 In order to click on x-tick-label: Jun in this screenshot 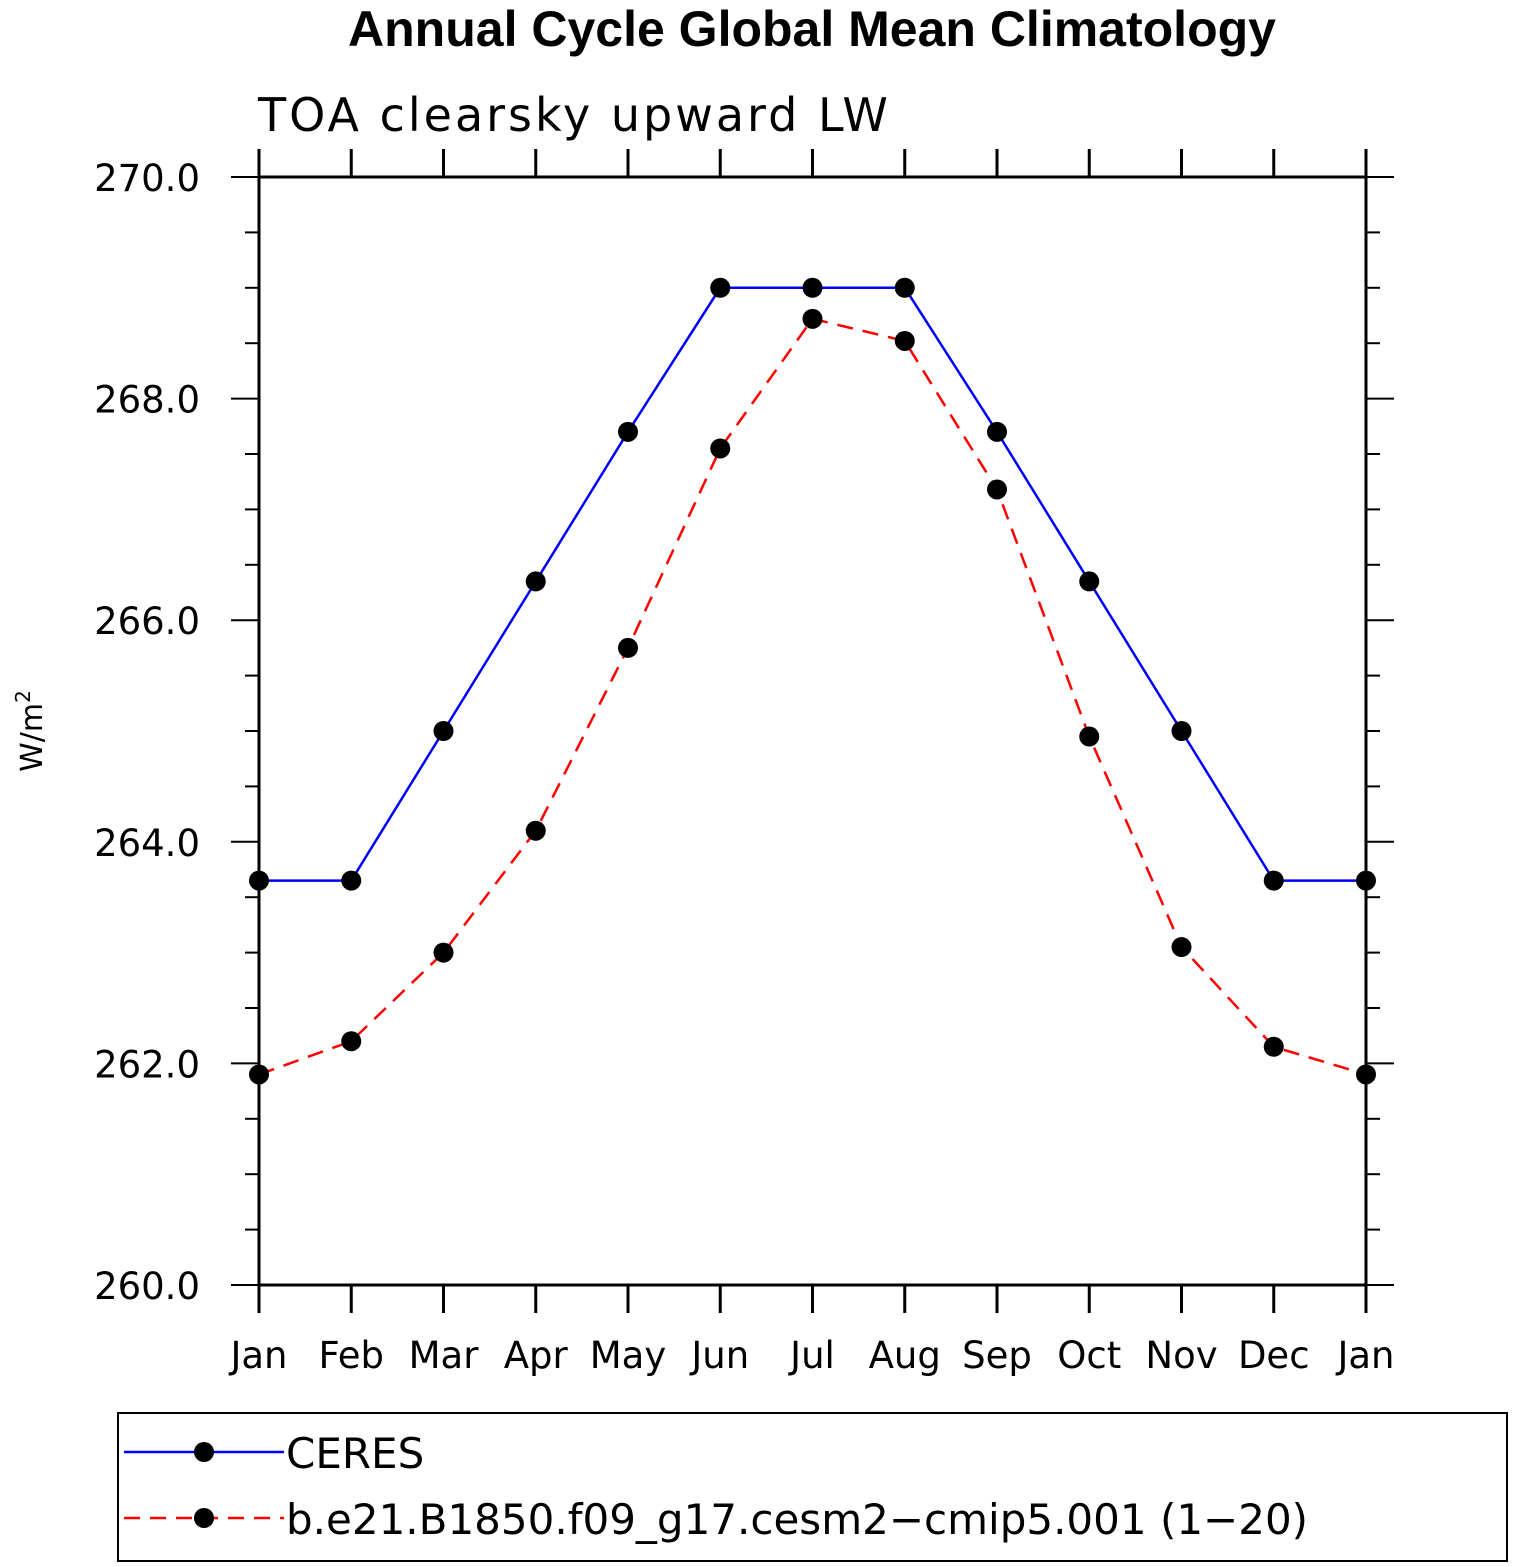, I will do `click(719, 1355)`.